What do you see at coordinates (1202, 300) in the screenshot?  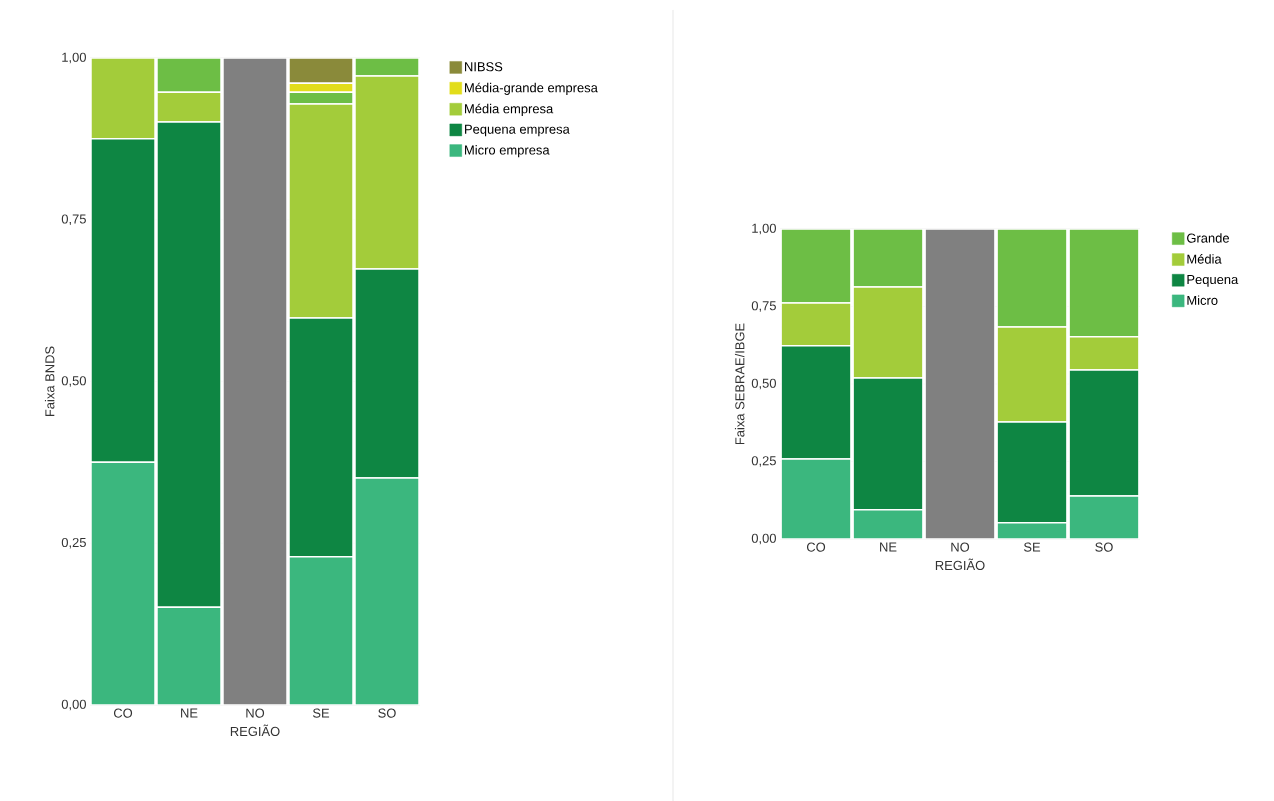 I see `legend-label: Micro` at bounding box center [1202, 300].